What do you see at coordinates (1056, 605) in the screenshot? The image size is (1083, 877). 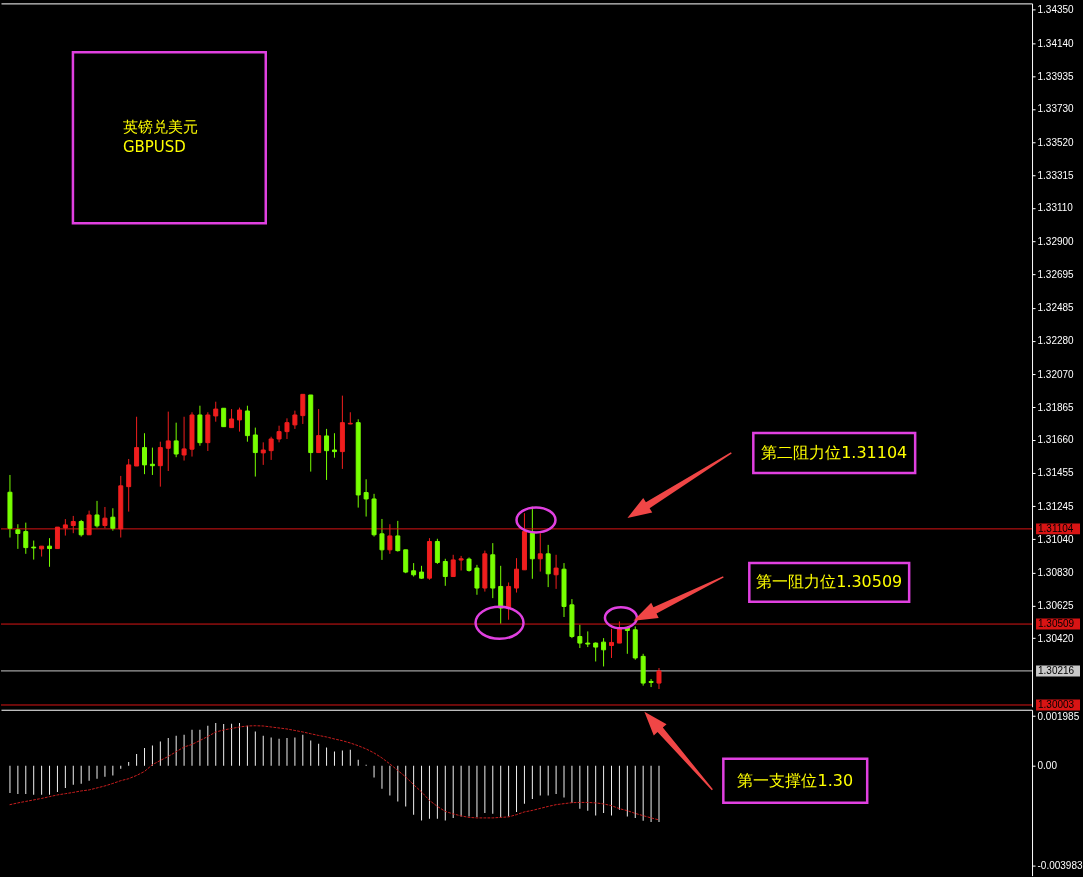 I see `y-tick-label: 1.30625` at bounding box center [1056, 605].